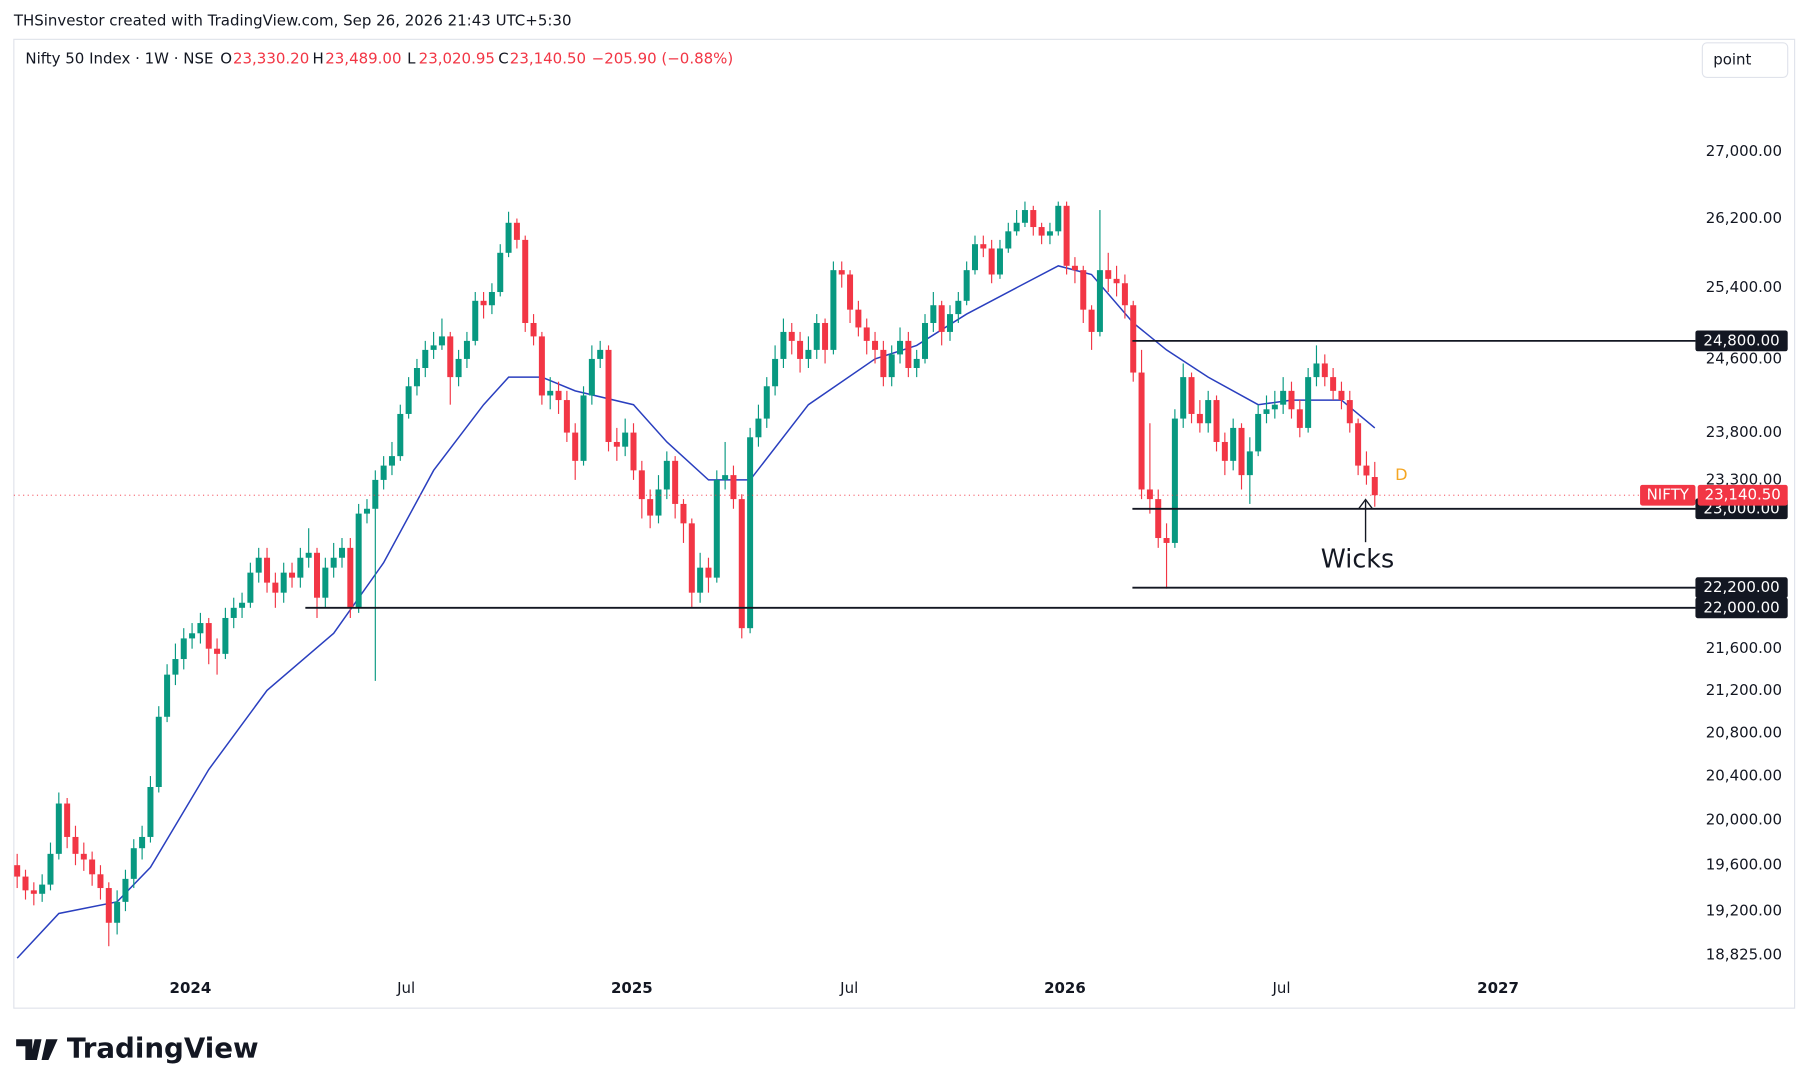 The width and height of the screenshot is (1805, 1089). Describe the element at coordinates (1744, 911) in the screenshot. I see `y-tick-label: 19,200.00` at that location.